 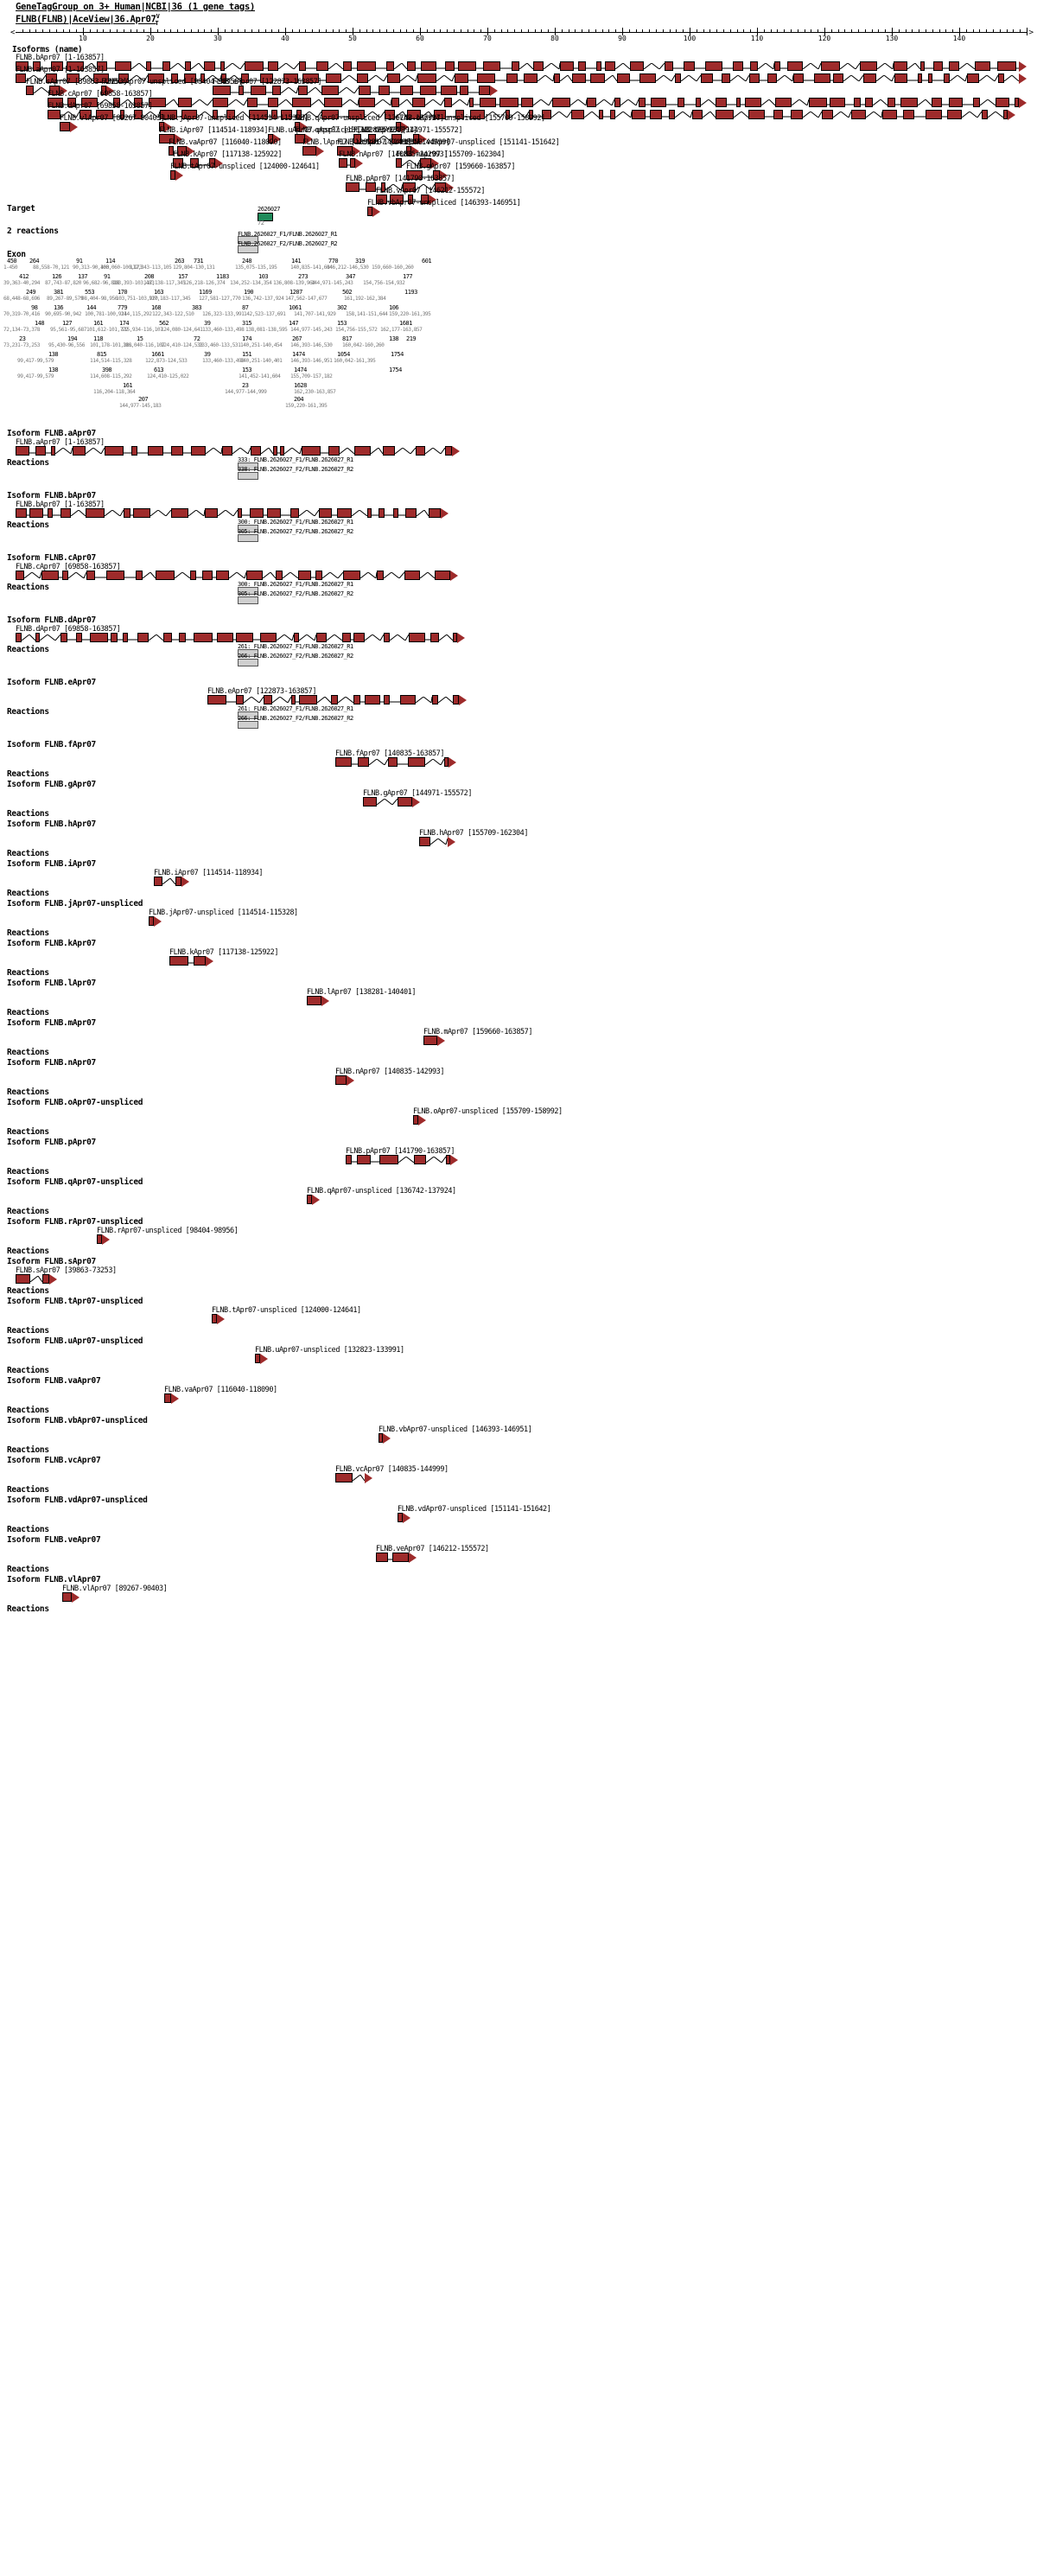 What do you see at coordinates (75, 1222) in the screenshot?
I see `isoform-panel-title: Isoform FLNB.rApr07-unspliced` at bounding box center [75, 1222].